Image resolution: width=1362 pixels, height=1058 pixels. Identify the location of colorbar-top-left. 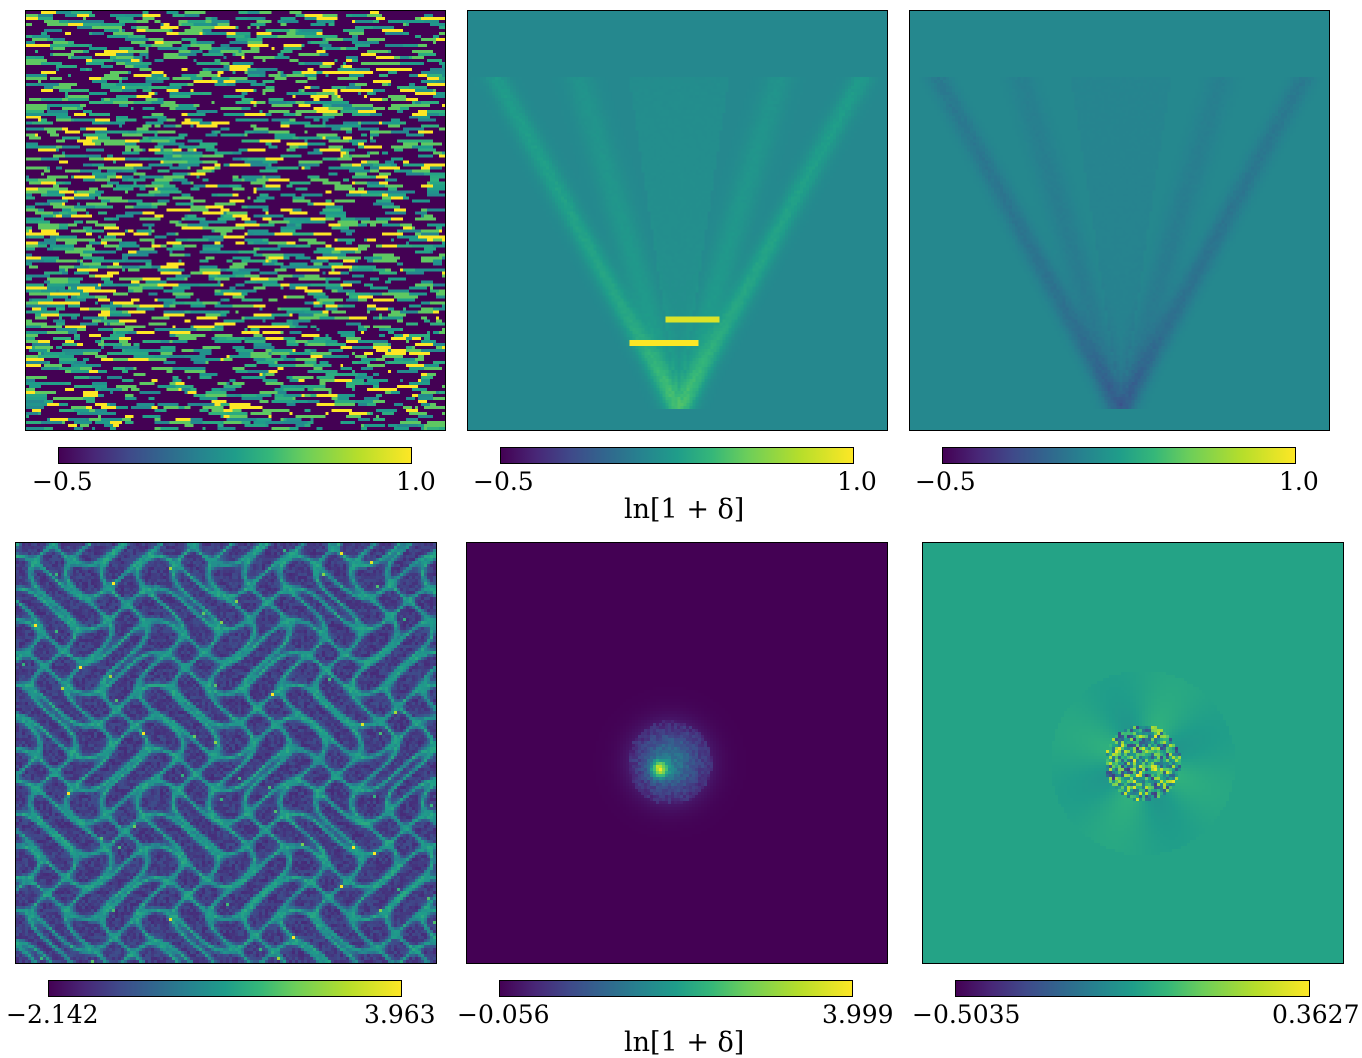
(235, 455).